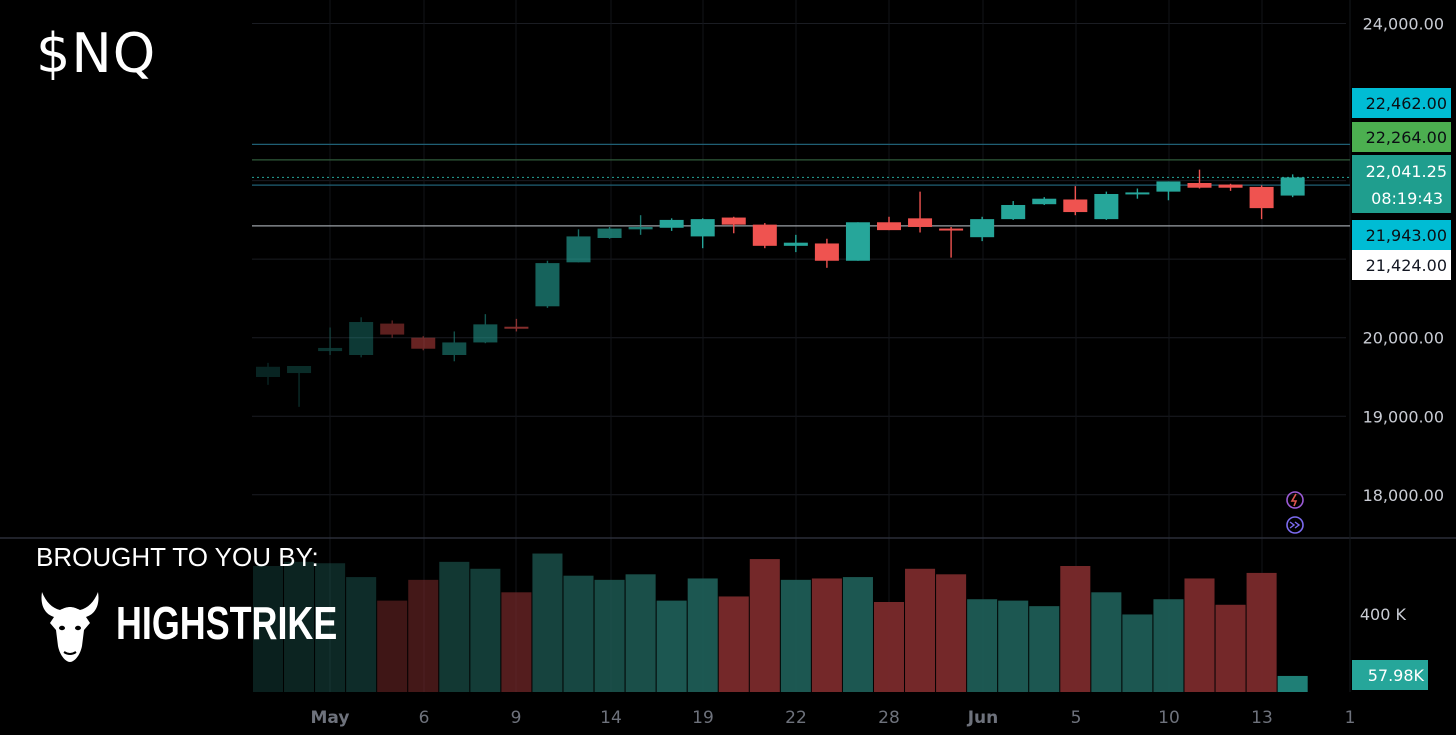 The image size is (1456, 735). I want to click on price-tick-label: 19,000.00, so click(1403, 416).